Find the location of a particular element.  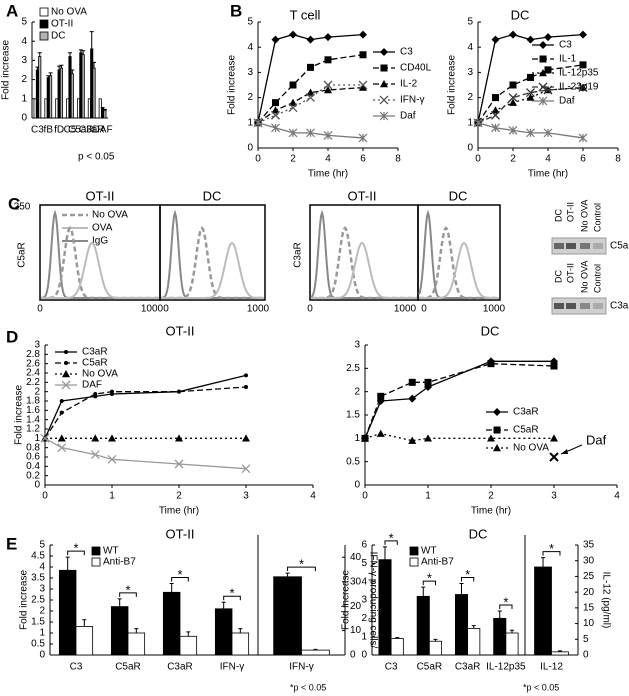

legend-label: IgG is located at coordinates (100, 241).